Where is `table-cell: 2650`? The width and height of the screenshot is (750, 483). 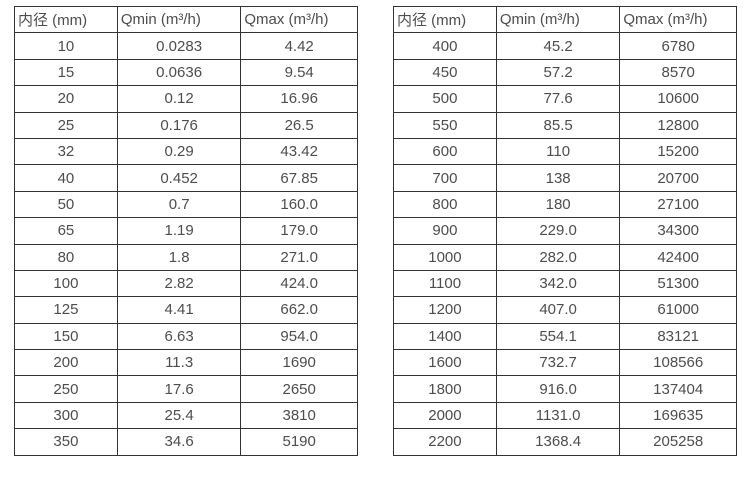 table-cell: 2650 is located at coordinates (299, 389).